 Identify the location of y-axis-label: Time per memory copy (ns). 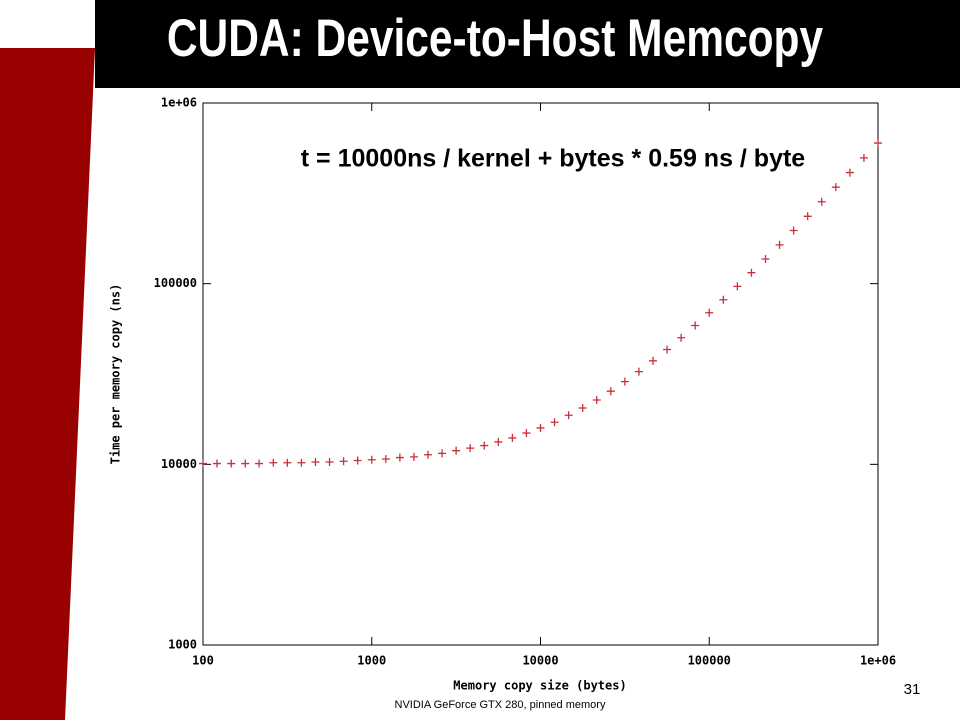
(116, 374).